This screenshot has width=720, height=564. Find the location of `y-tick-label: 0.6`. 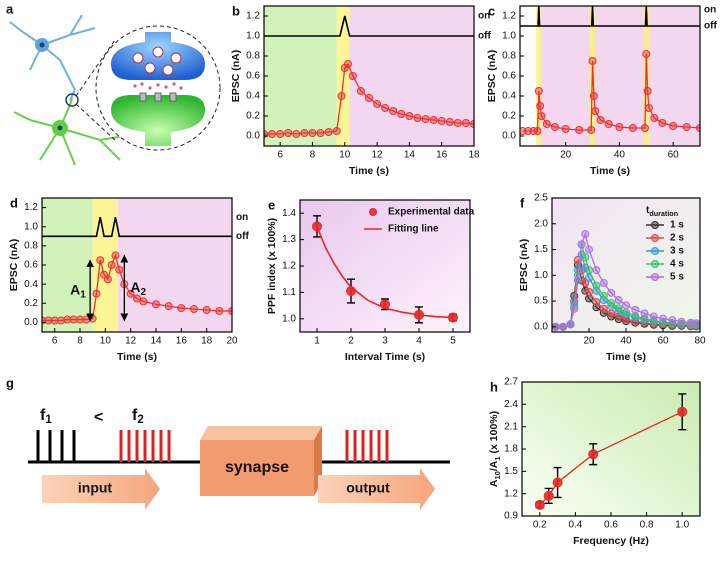

y-tick-label: 0.6 is located at coordinates (253, 76).